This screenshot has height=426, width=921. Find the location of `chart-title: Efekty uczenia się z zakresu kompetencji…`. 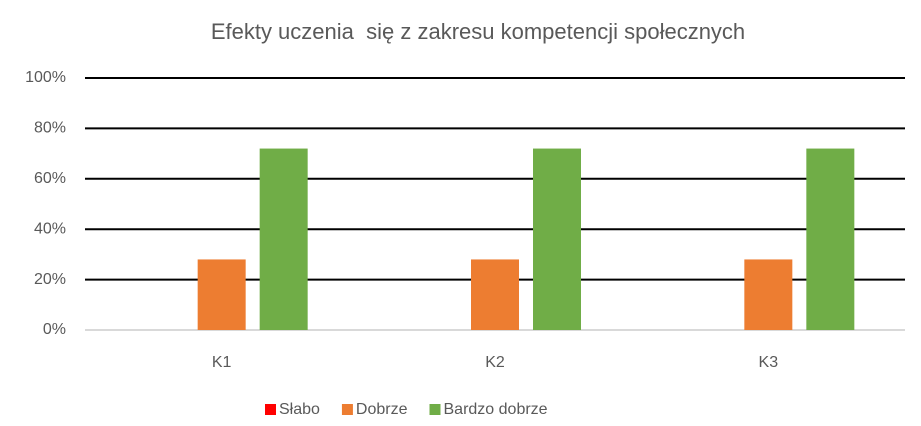

chart-title: Efekty uczenia się z zakresu kompetencji… is located at coordinates (478, 31).